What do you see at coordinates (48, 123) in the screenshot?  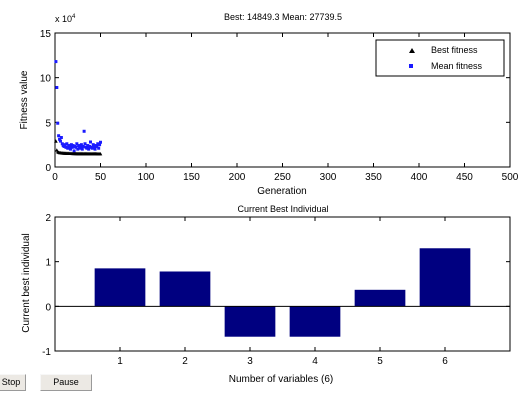 I see `y-tick-label: 5` at bounding box center [48, 123].